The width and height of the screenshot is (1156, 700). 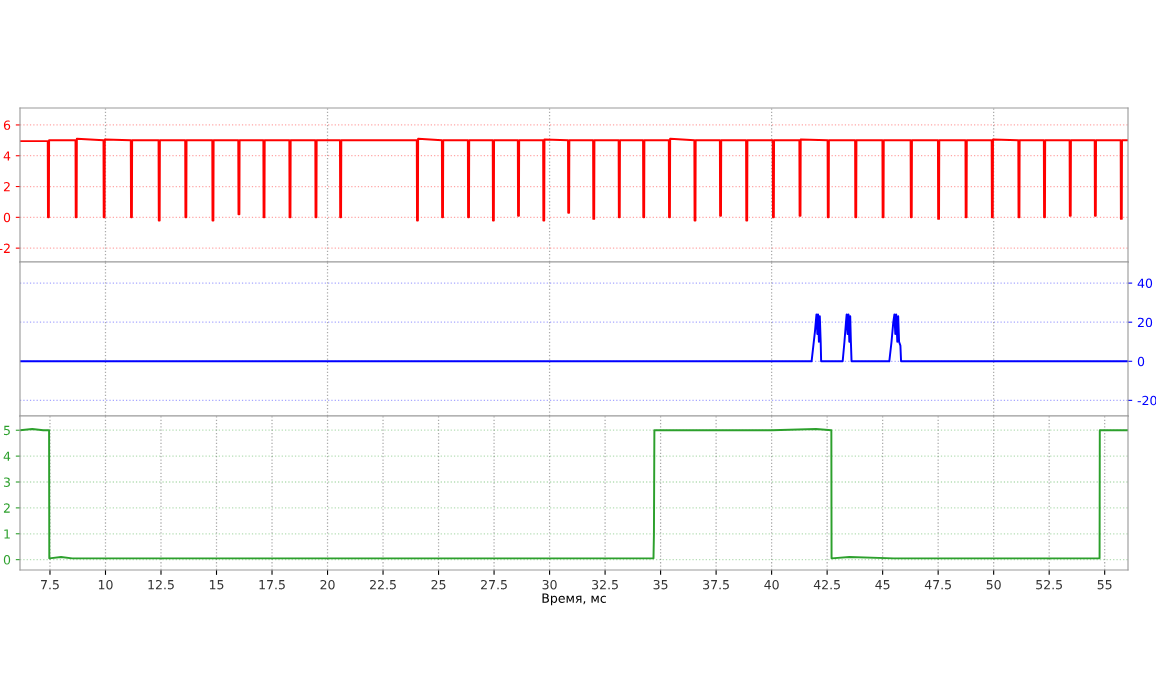 What do you see at coordinates (6, 430) in the screenshot?
I see `y-tick-label: 5` at bounding box center [6, 430].